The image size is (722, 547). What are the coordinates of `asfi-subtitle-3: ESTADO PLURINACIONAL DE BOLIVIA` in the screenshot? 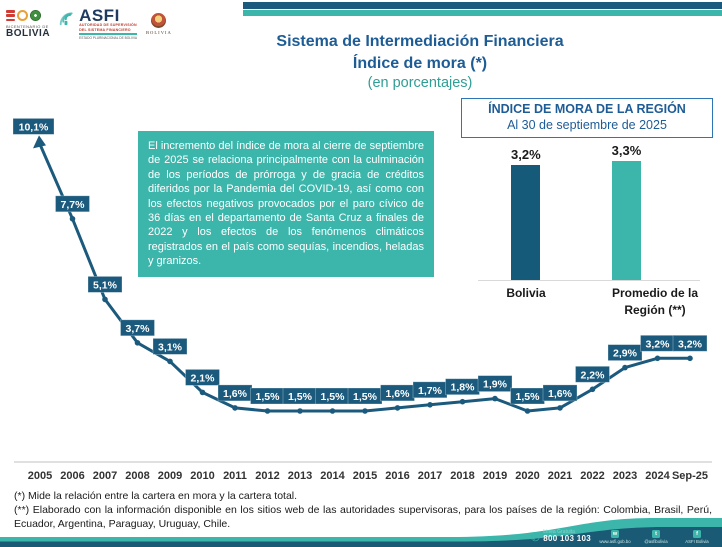 It's located at (108, 38).